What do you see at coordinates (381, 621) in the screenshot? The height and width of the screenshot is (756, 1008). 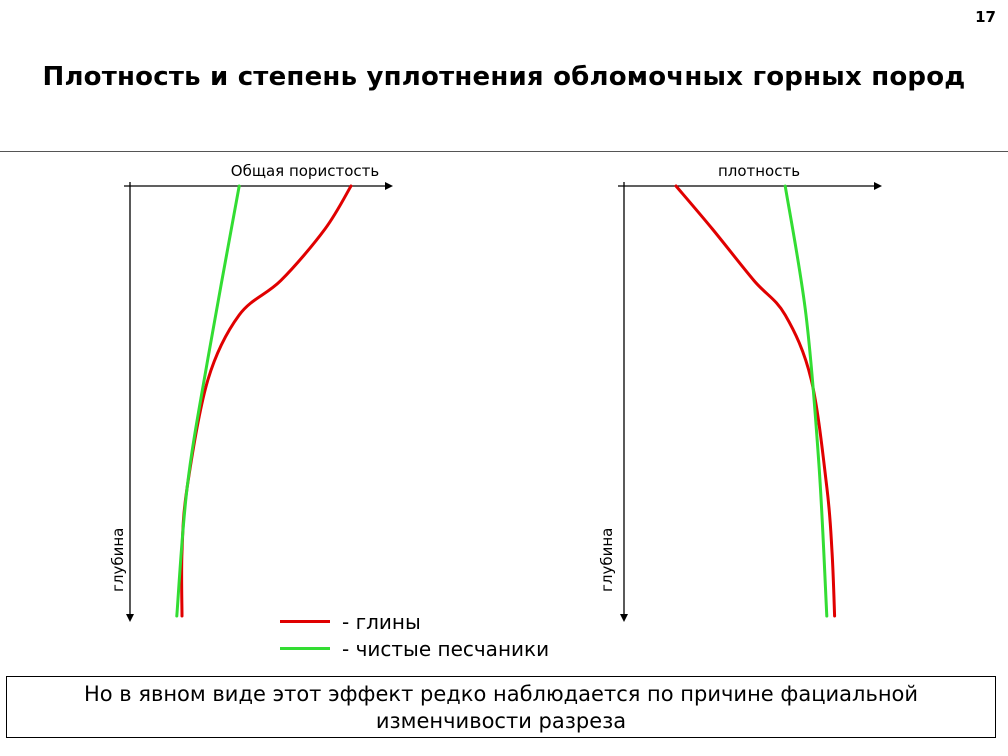 I see `legend-label-clay: - глины` at bounding box center [381, 621].